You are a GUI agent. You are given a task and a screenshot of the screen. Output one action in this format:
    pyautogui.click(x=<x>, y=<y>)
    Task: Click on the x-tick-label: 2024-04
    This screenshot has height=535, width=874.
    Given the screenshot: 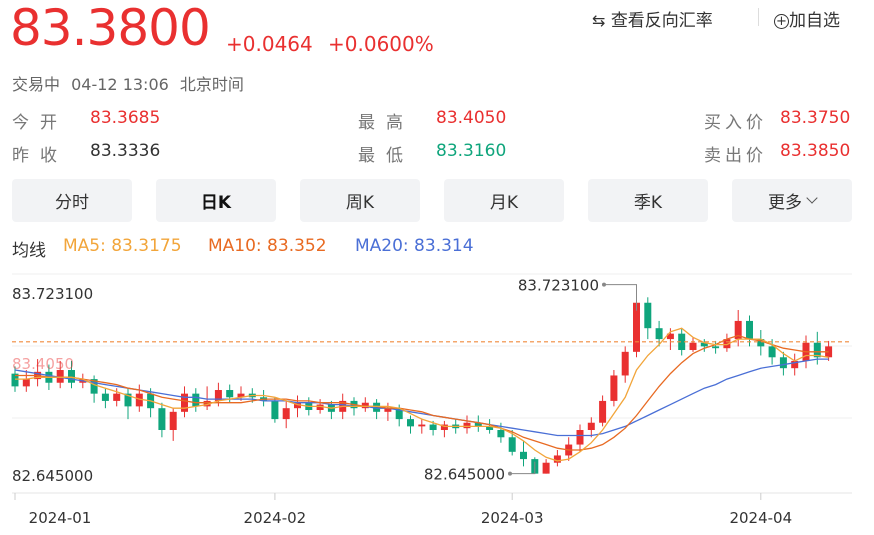 What is the action you would take?
    pyautogui.click(x=760, y=518)
    